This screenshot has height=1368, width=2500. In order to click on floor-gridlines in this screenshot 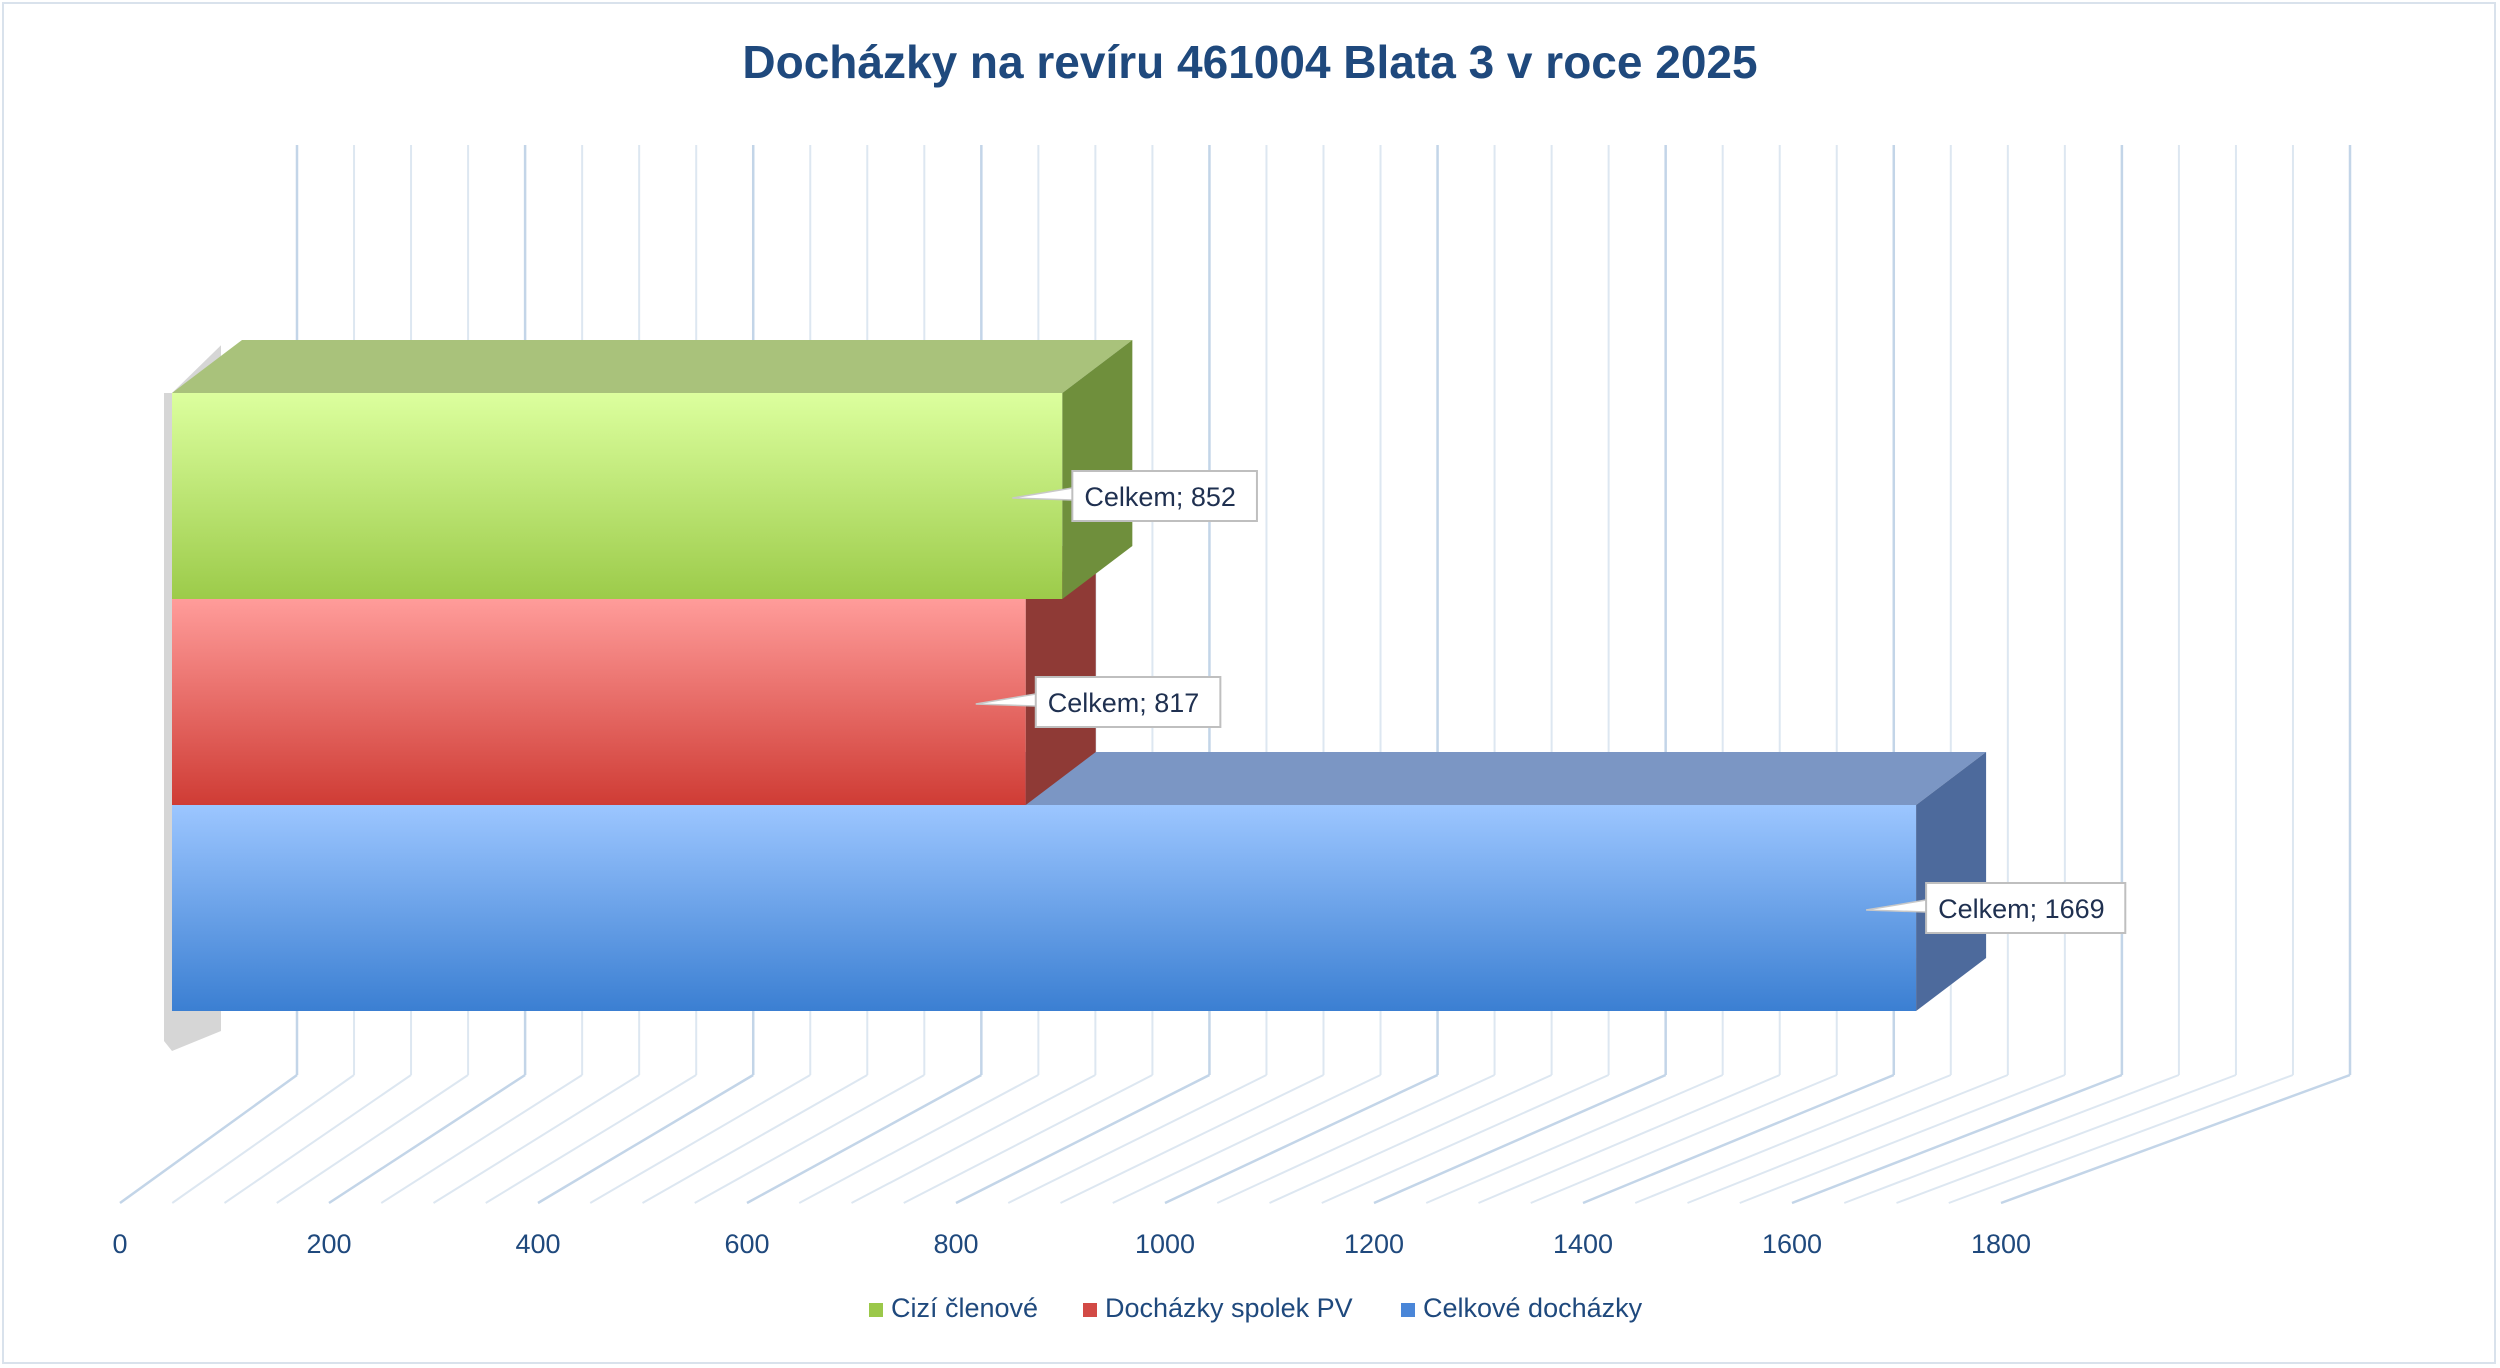, I will do `click(1235, 1139)`.